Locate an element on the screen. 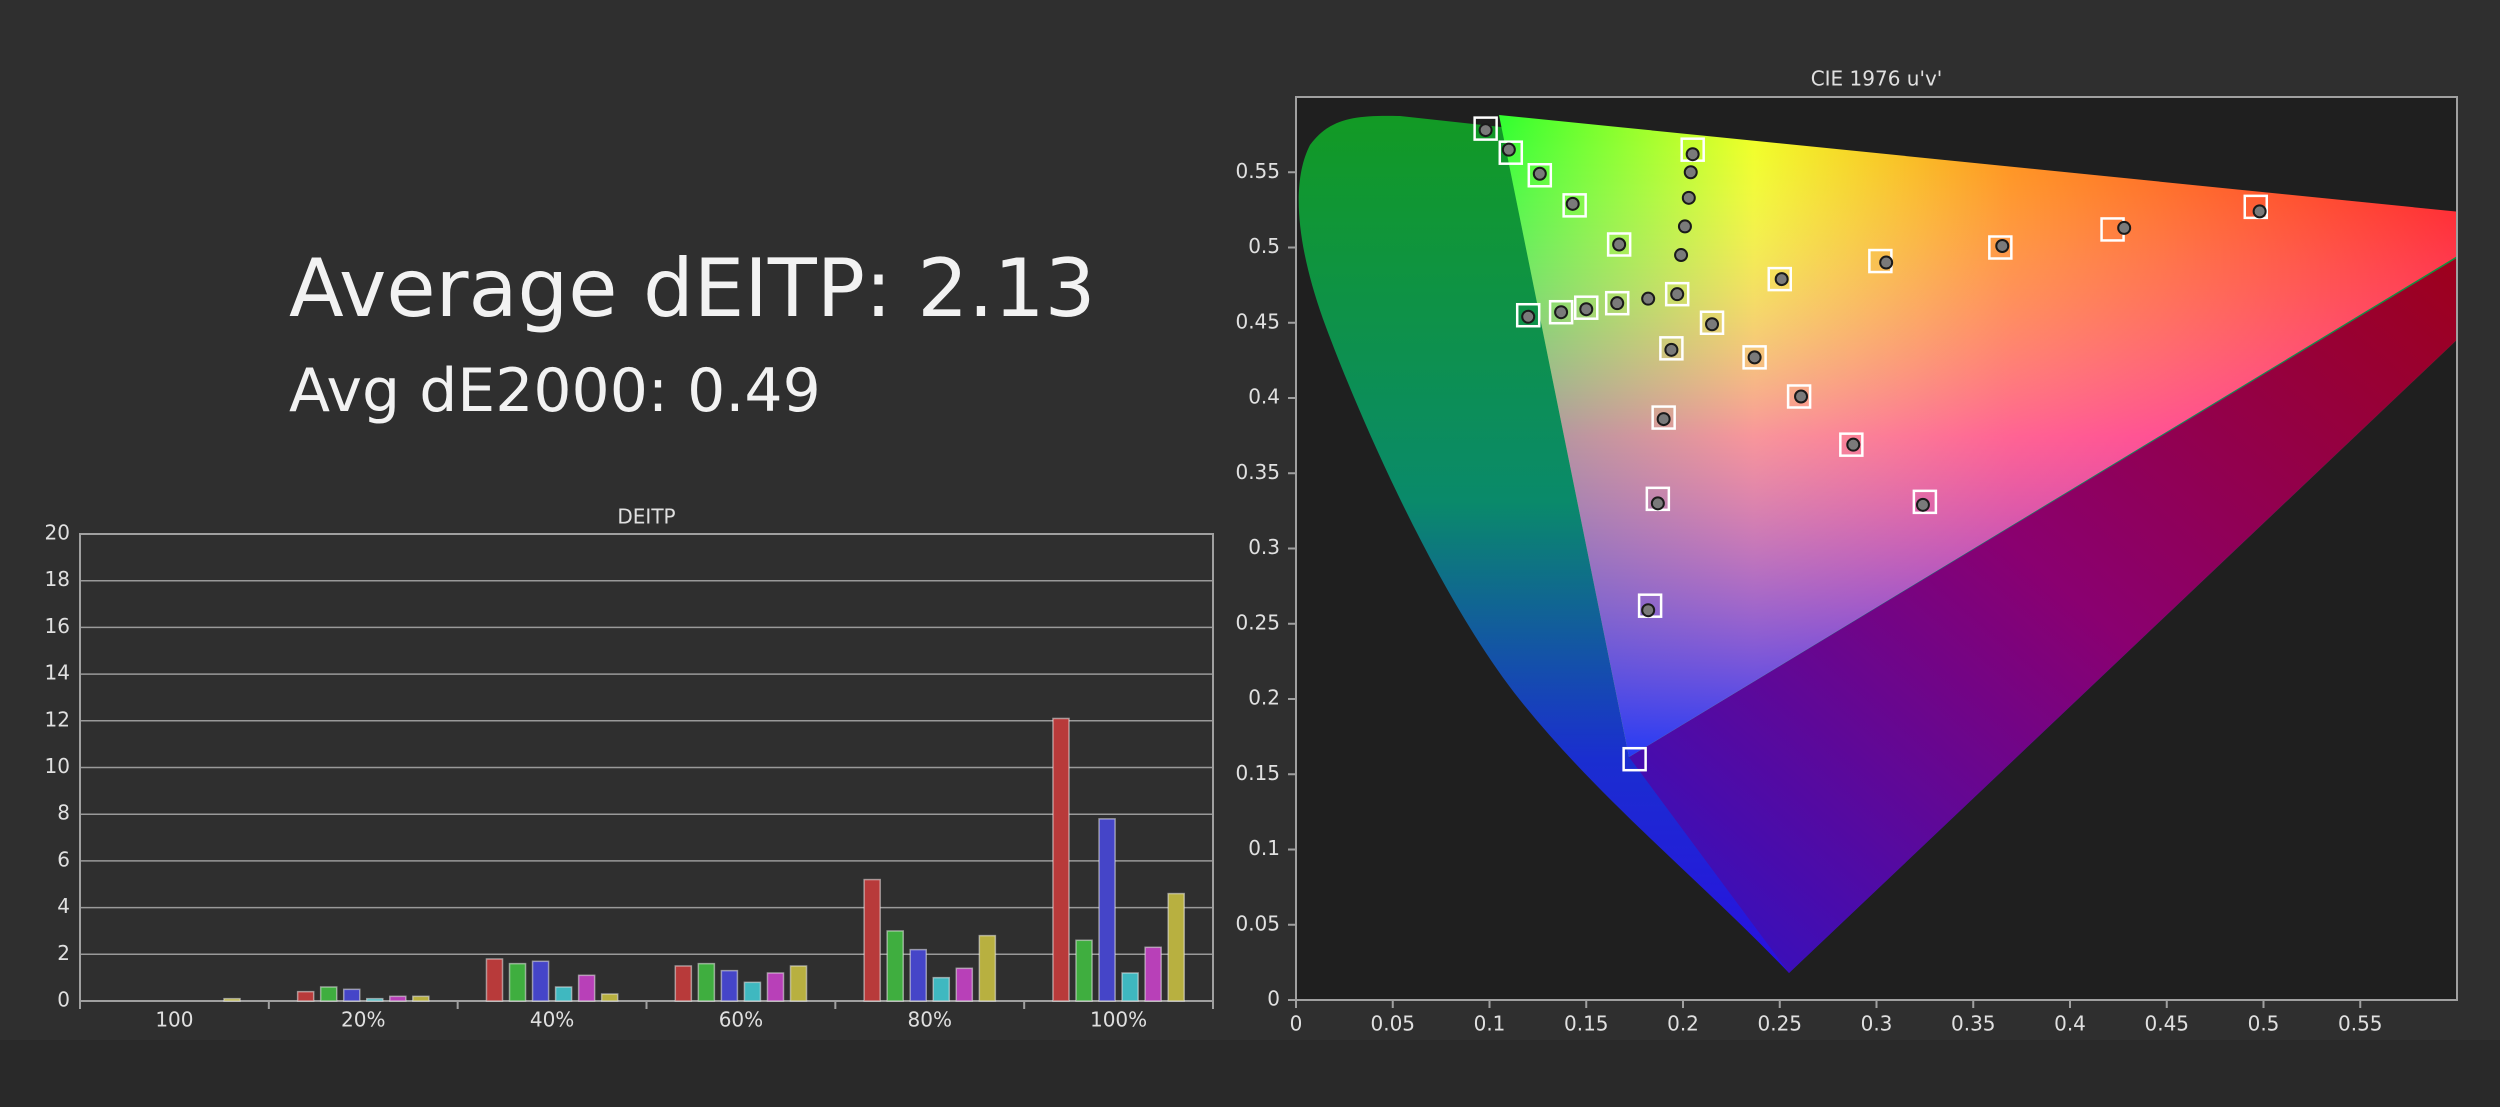 The width and height of the screenshot is (2500, 1107). y-tick-label: 0.2 is located at coordinates (1264, 698).